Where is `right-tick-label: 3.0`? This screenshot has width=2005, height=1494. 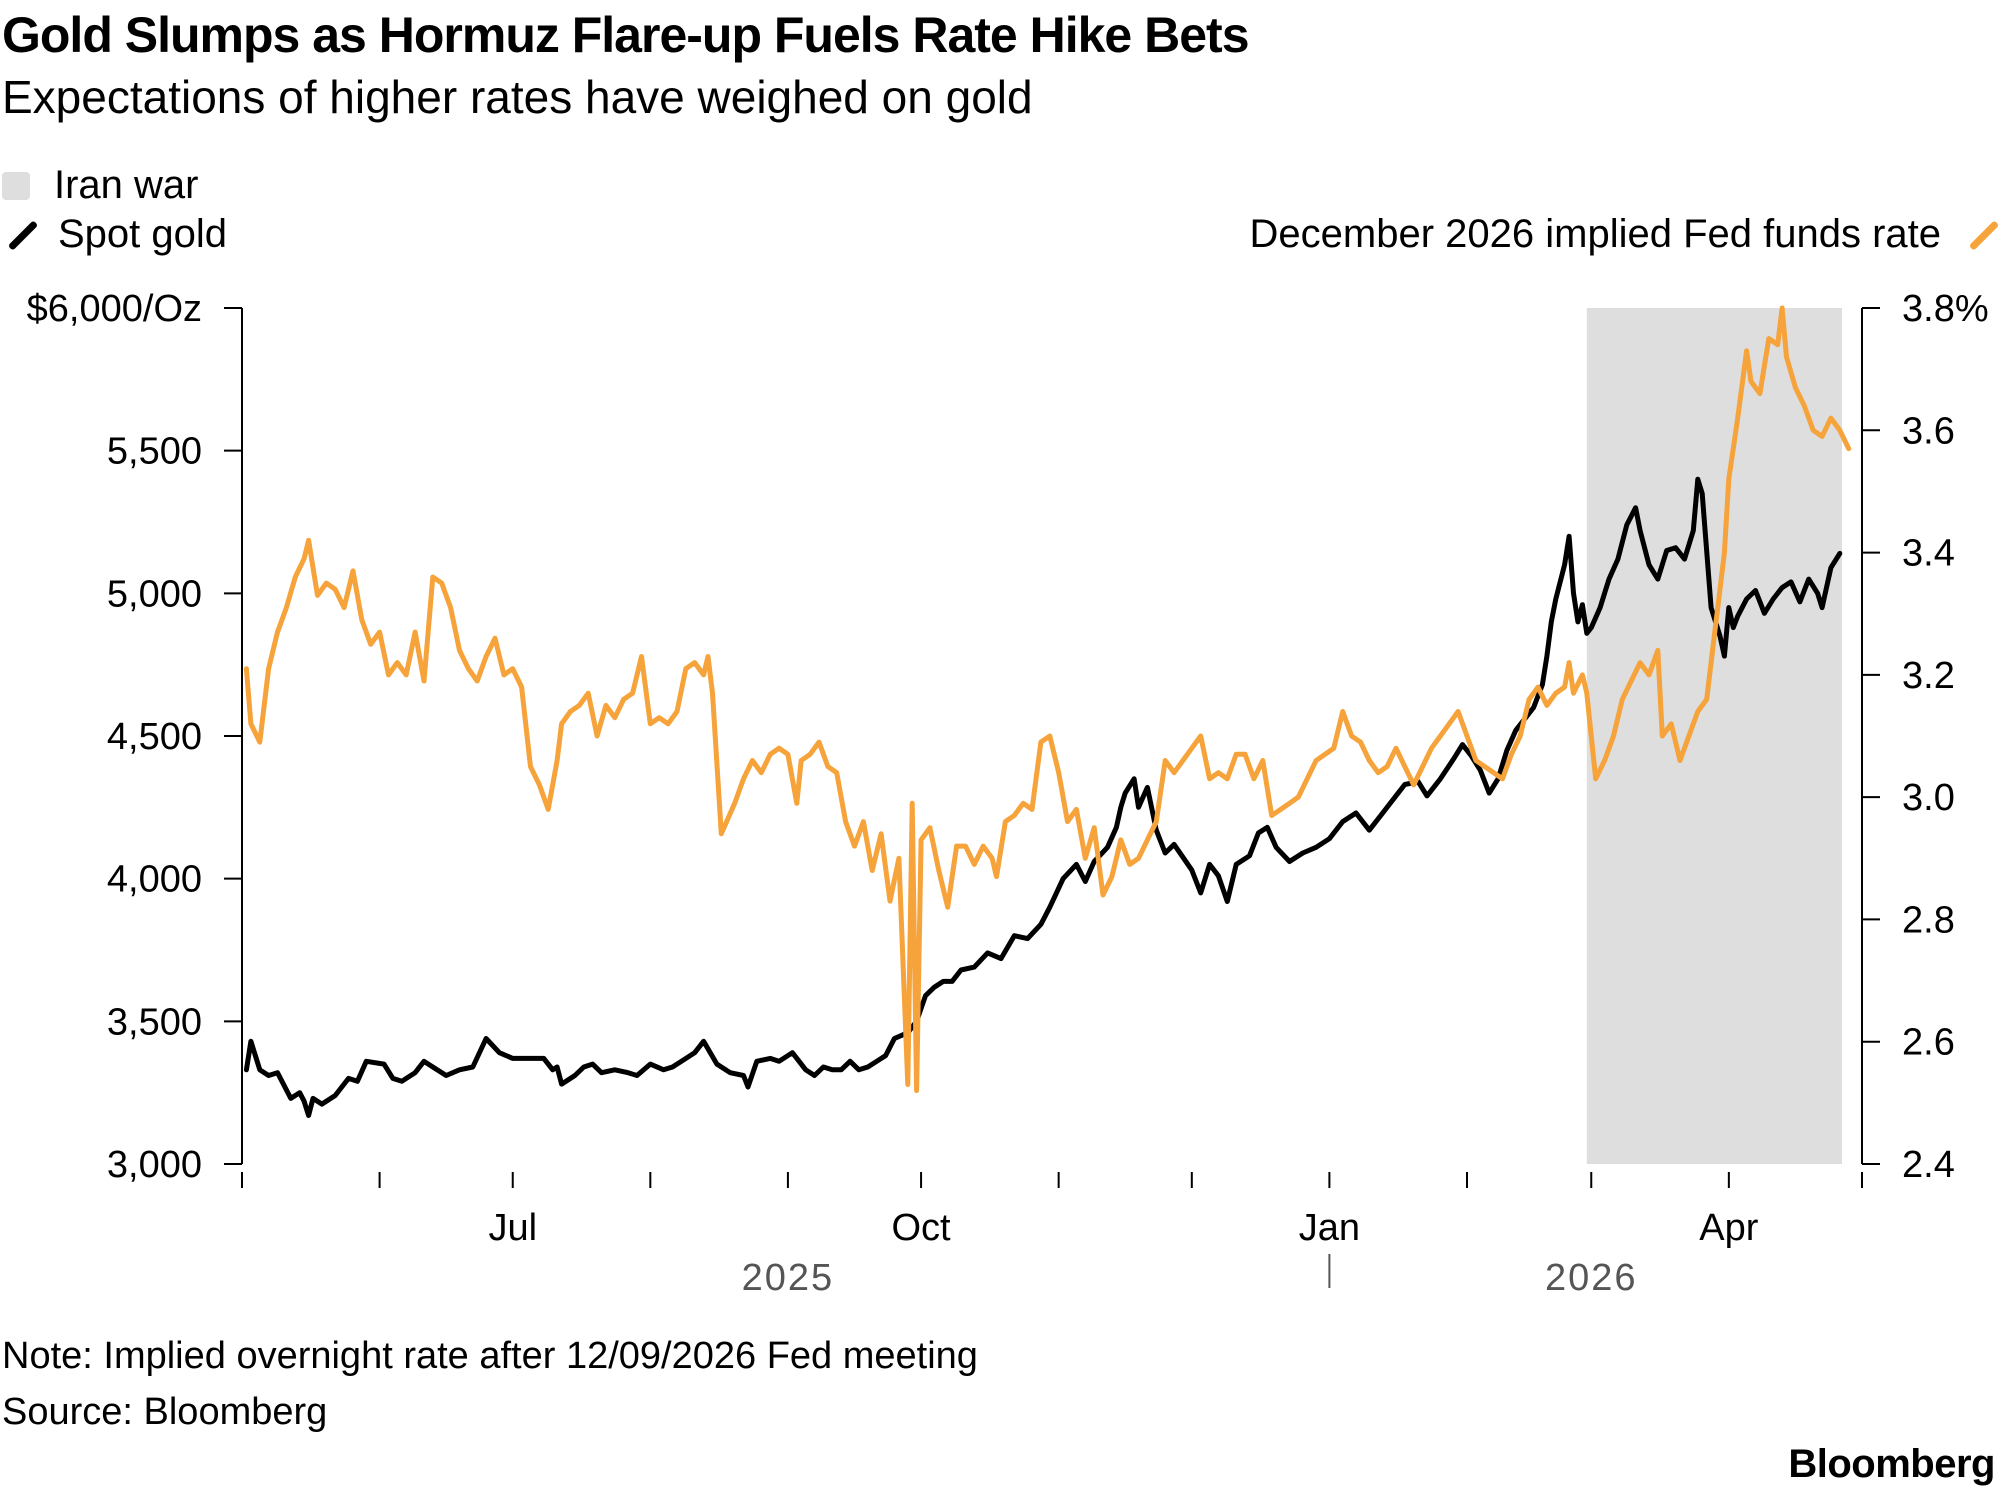 right-tick-label: 3.0 is located at coordinates (1928, 798).